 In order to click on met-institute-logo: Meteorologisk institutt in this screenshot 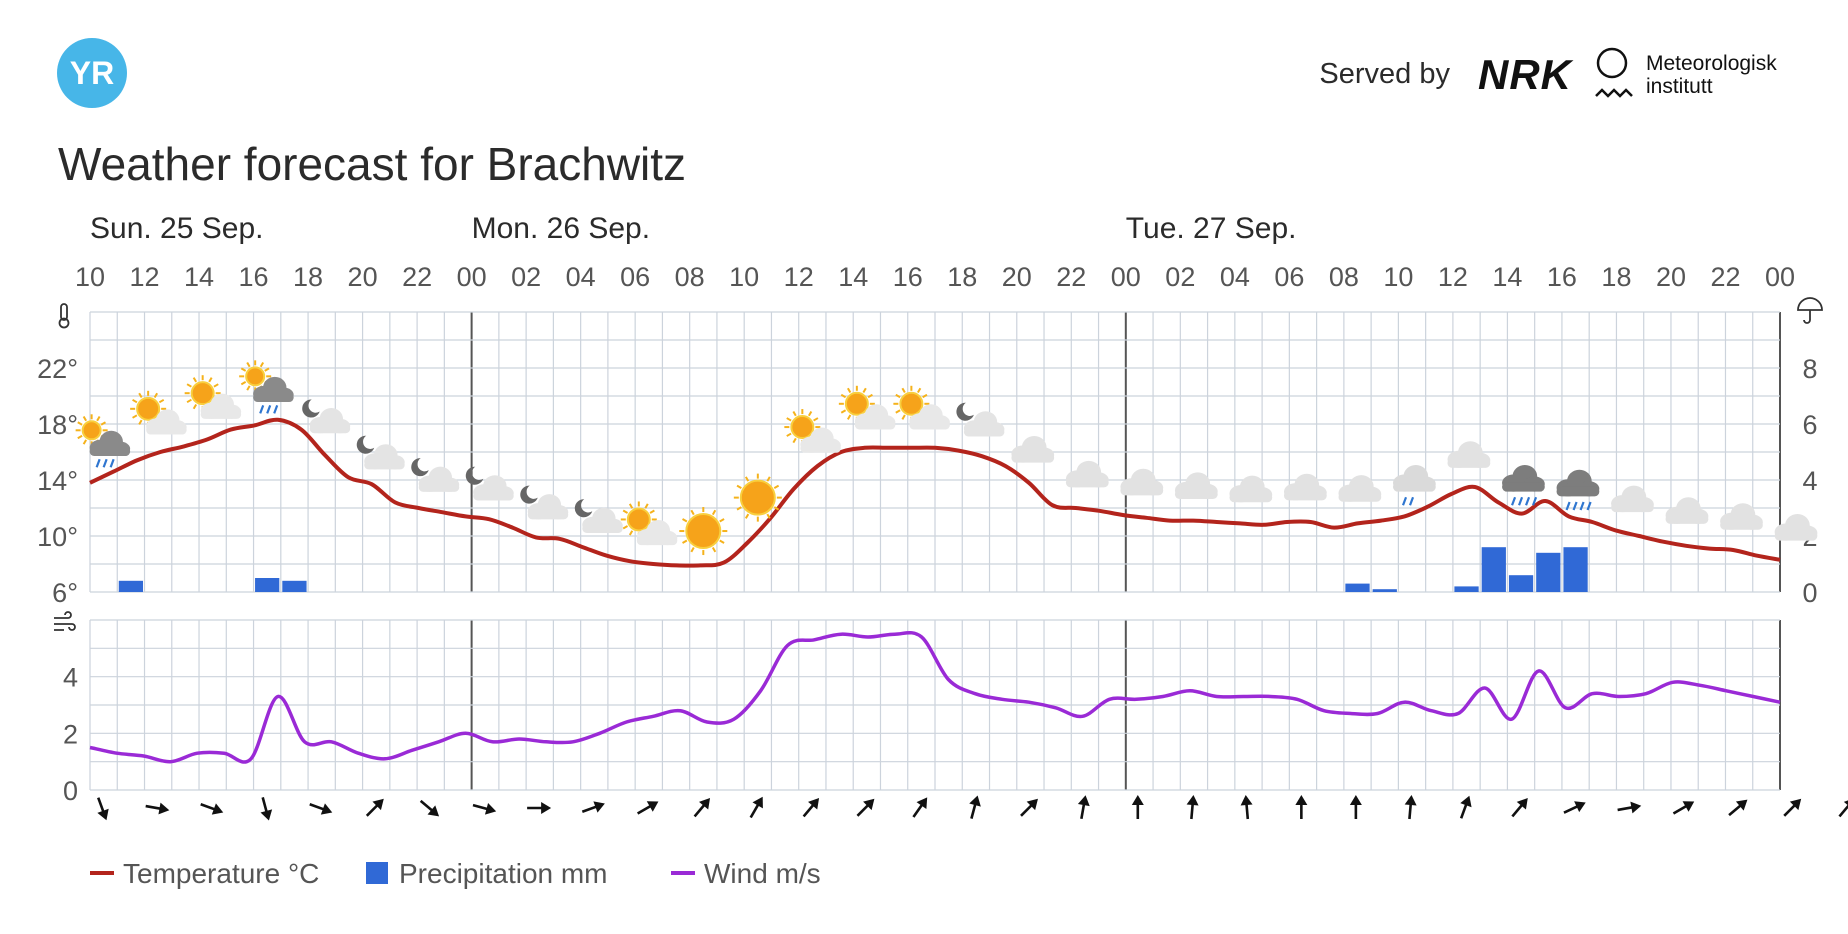, I will do `click(1686, 72)`.